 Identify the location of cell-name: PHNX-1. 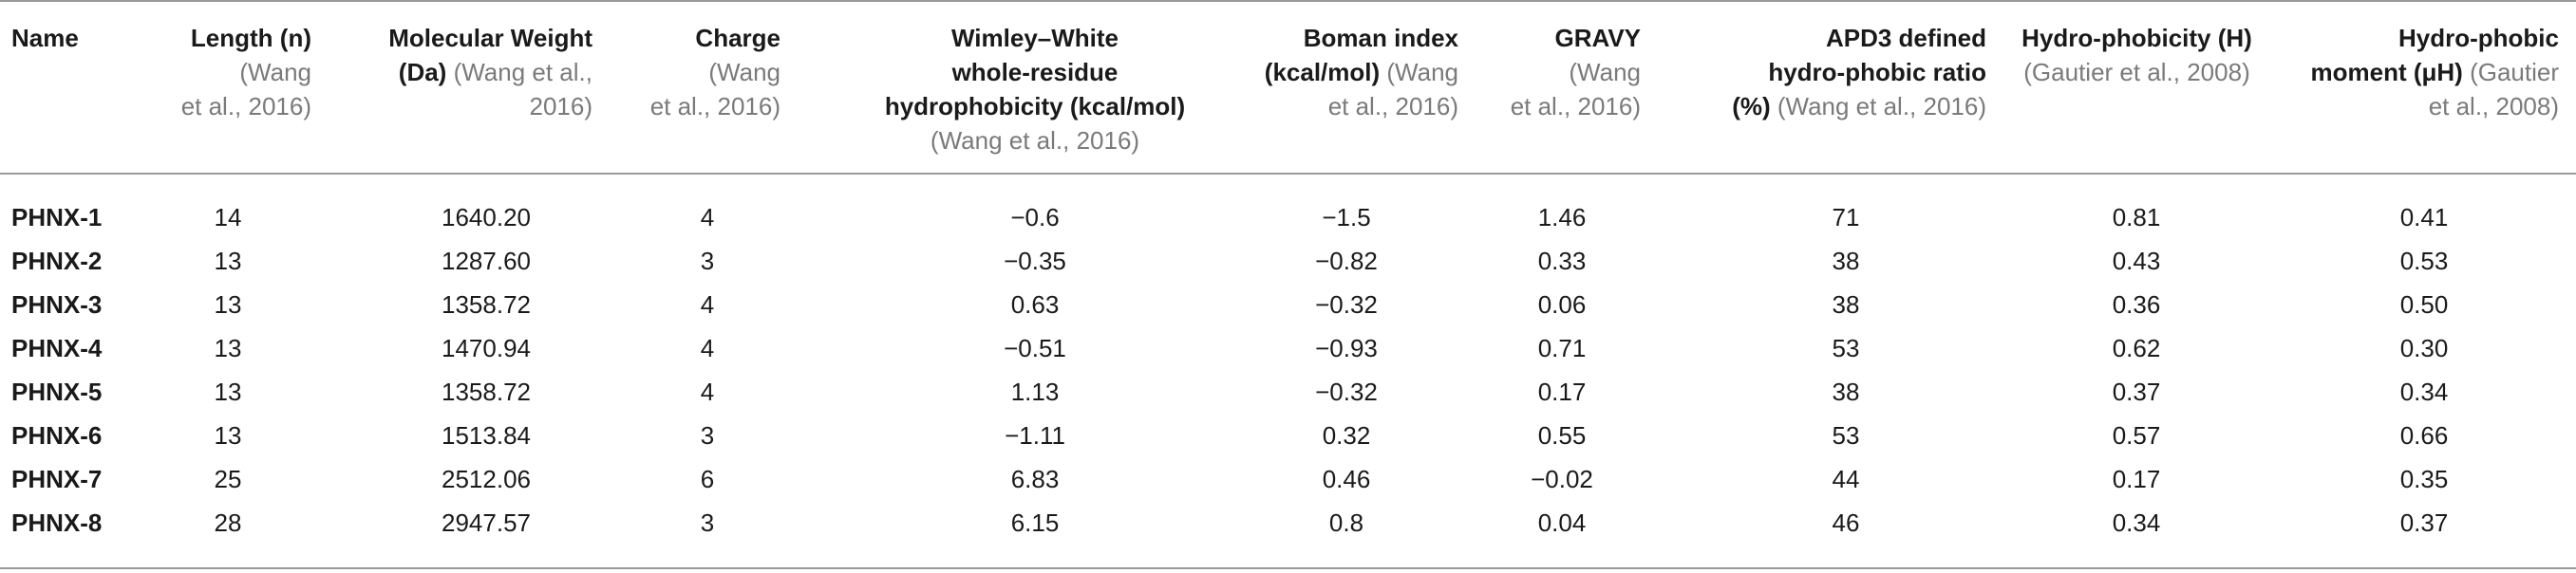
(57, 217).